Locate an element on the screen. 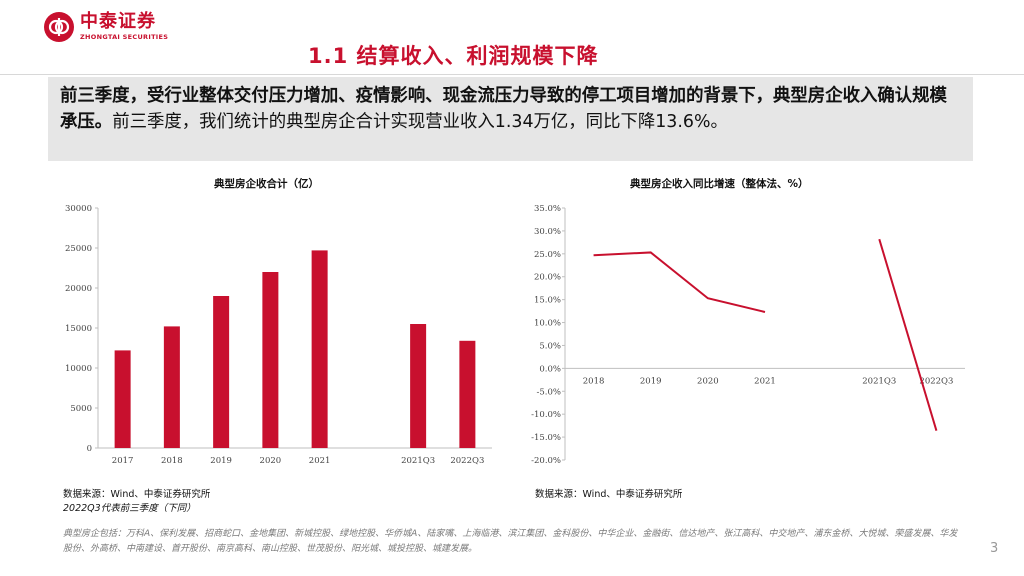 The width and height of the screenshot is (1024, 576). line-y-tick-label: -5.0% is located at coordinates (549, 392).